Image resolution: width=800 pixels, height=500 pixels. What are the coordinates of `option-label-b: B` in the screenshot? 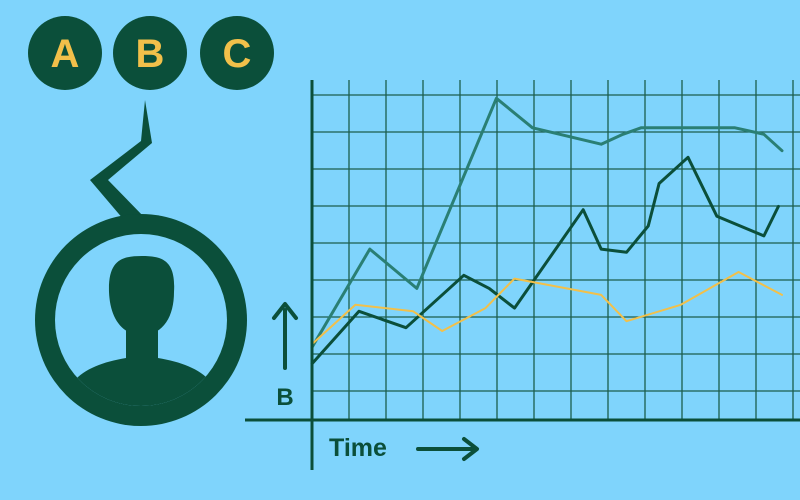 It's located at (150, 54).